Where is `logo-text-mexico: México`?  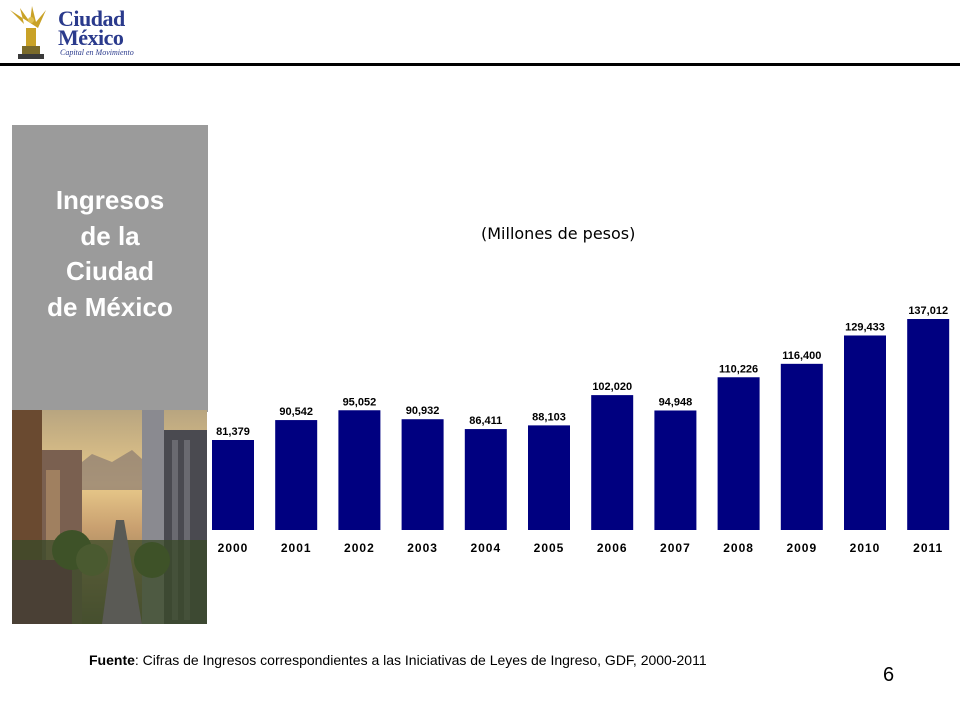 logo-text-mexico: México is located at coordinates (91, 37).